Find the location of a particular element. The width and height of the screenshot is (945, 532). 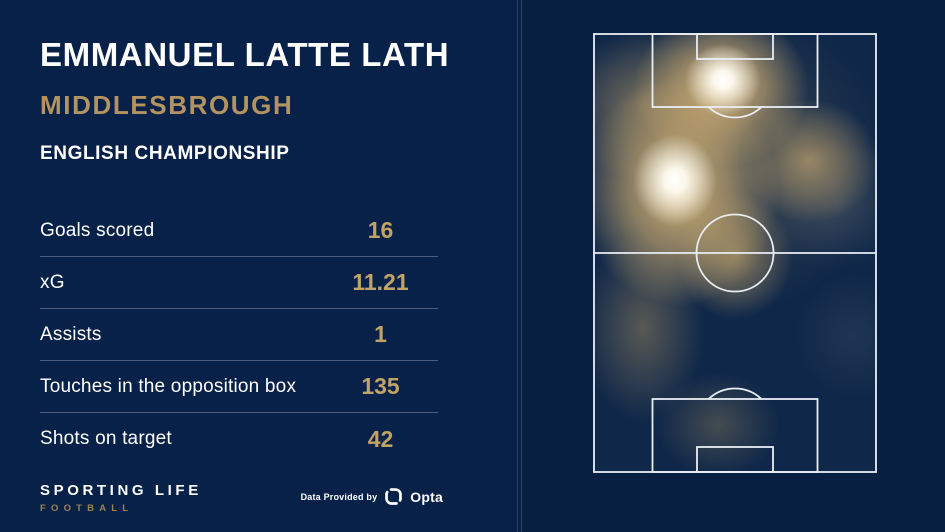

bottom-penalty-area is located at coordinates (735, 435).